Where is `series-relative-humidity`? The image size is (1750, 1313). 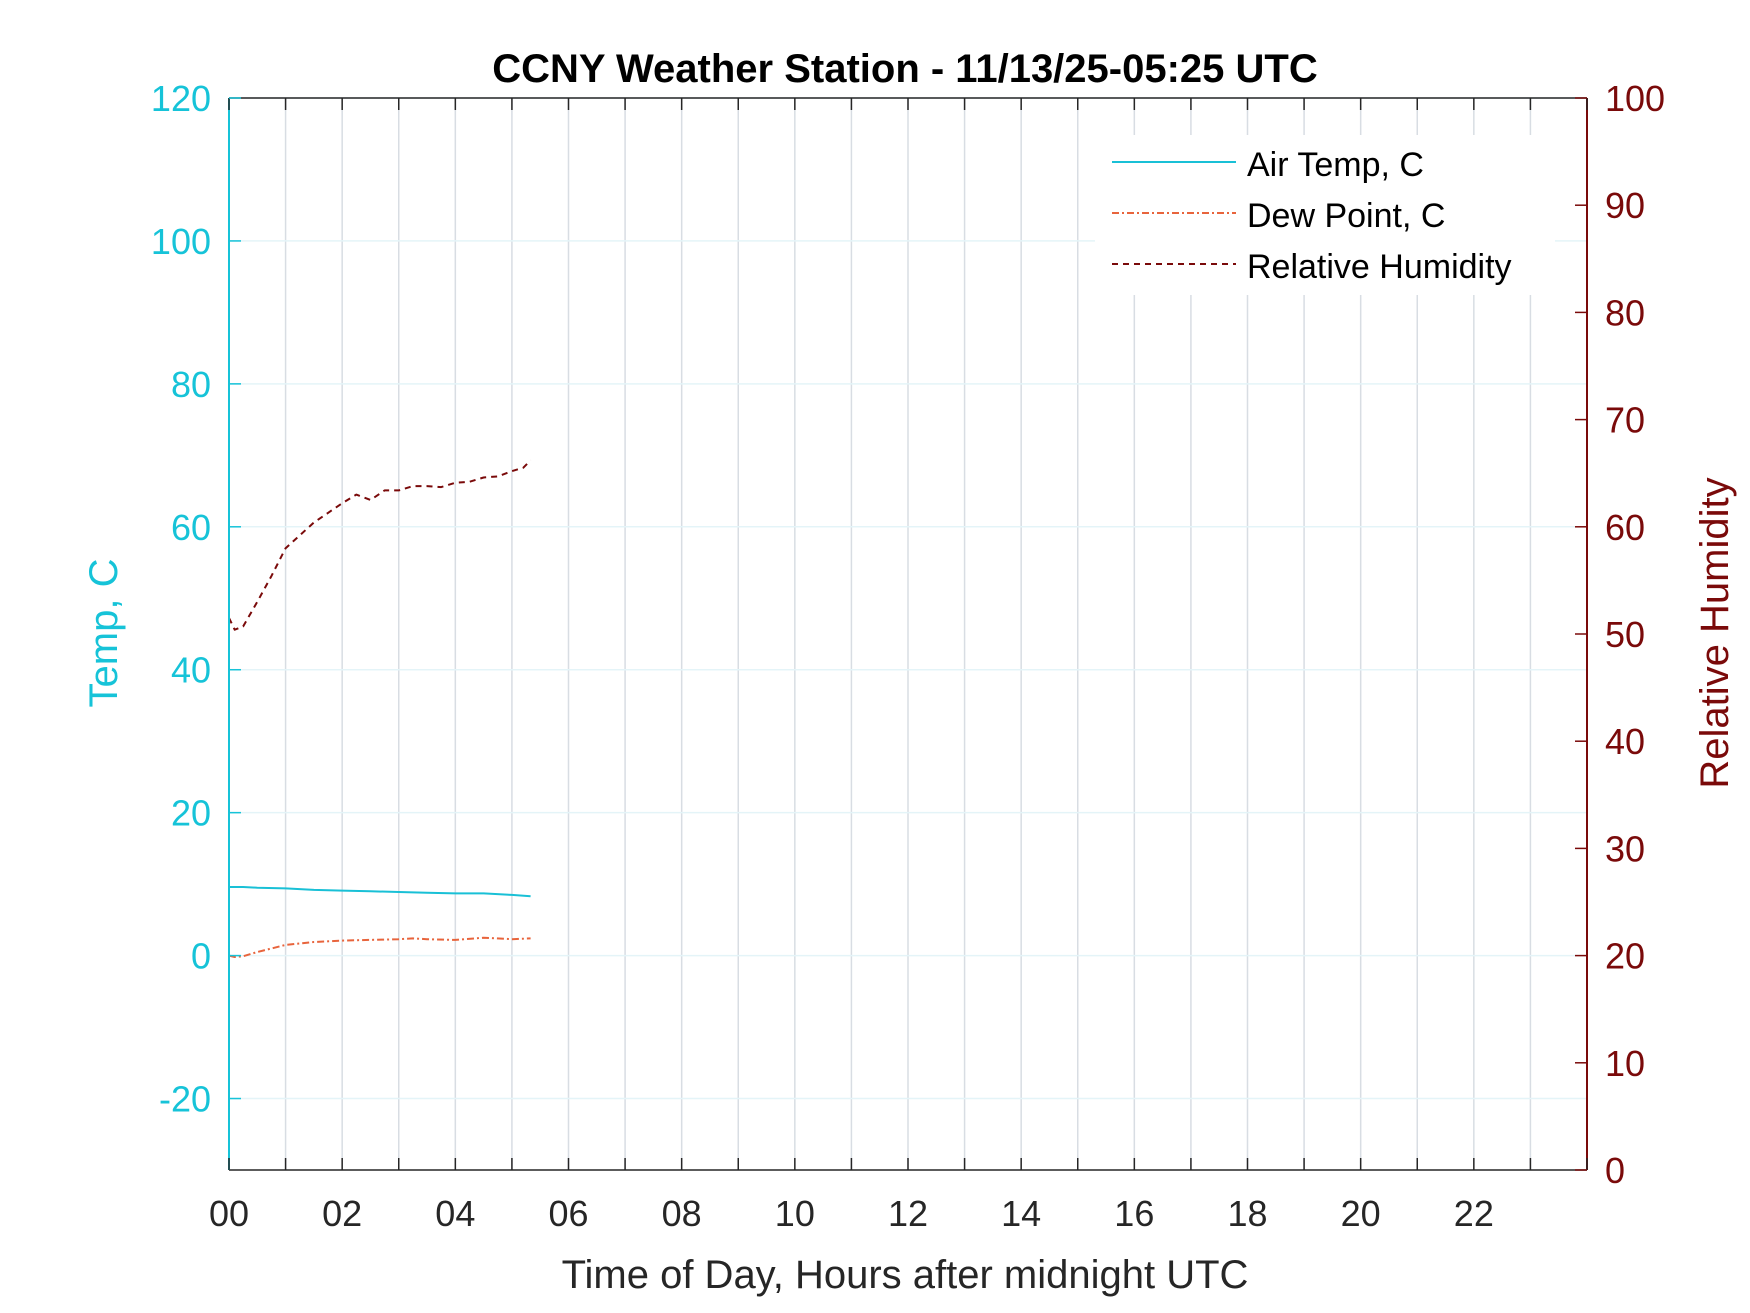 series-relative-humidity is located at coordinates (380, 545).